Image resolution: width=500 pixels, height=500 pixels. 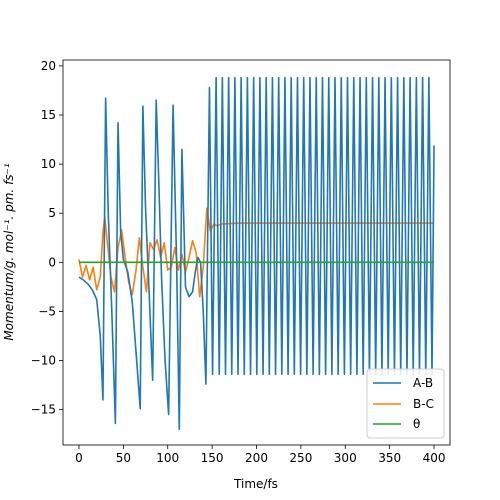 What do you see at coordinates (47, 238) in the screenshot?
I see `y-axis-ticks: −15 −10 −5 0 5 10 15 20` at bounding box center [47, 238].